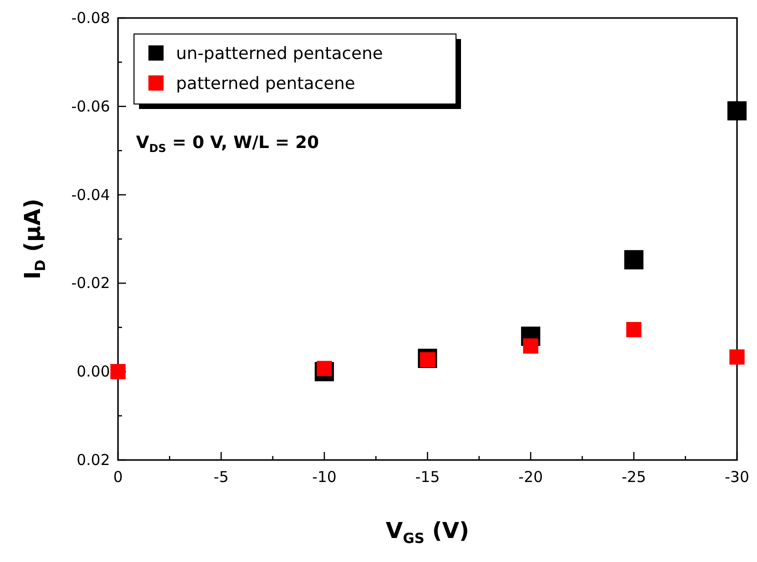 The height and width of the screenshot is (562, 757). I want to click on y-tick-label: -0.02, so click(90, 283).